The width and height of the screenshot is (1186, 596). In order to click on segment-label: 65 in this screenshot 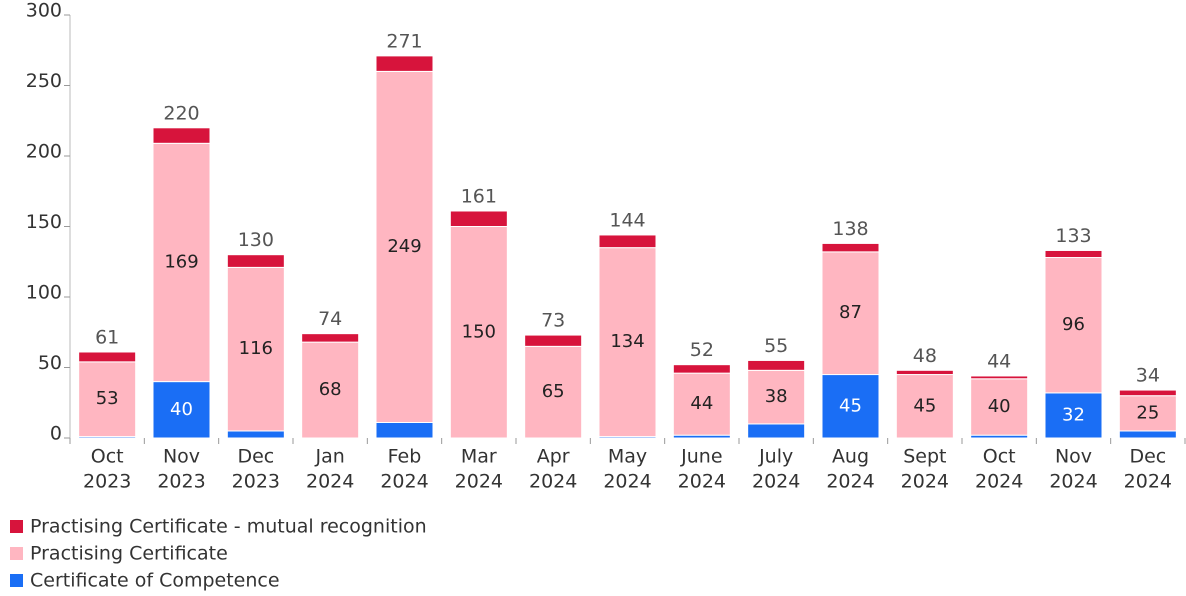, I will do `click(553, 391)`.